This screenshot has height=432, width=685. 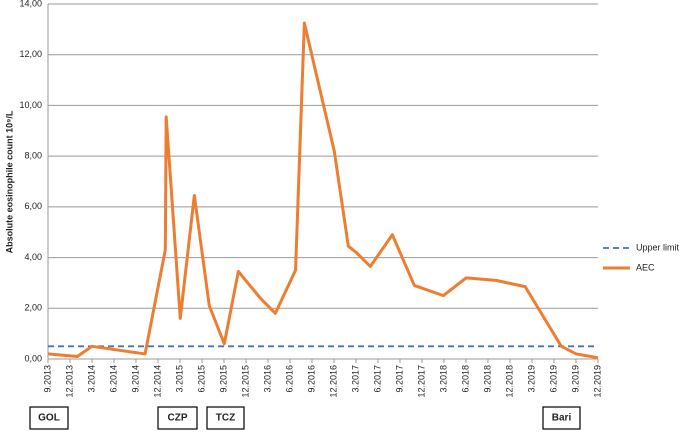 What do you see at coordinates (443, 379) in the screenshot?
I see `x-tick-label: 3.2018` at bounding box center [443, 379].